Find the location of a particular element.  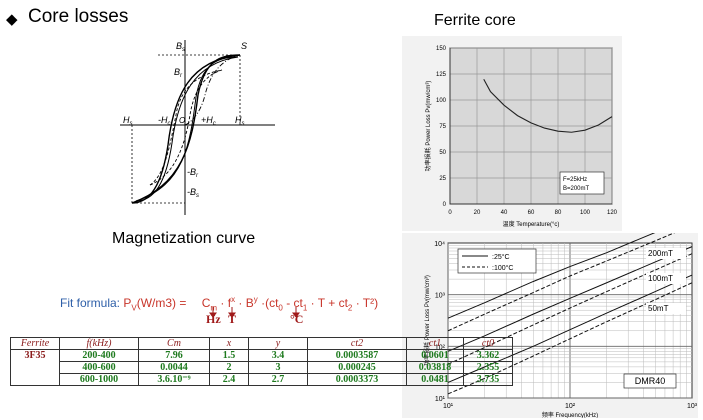

label-origin: O is located at coordinates (182, 120).